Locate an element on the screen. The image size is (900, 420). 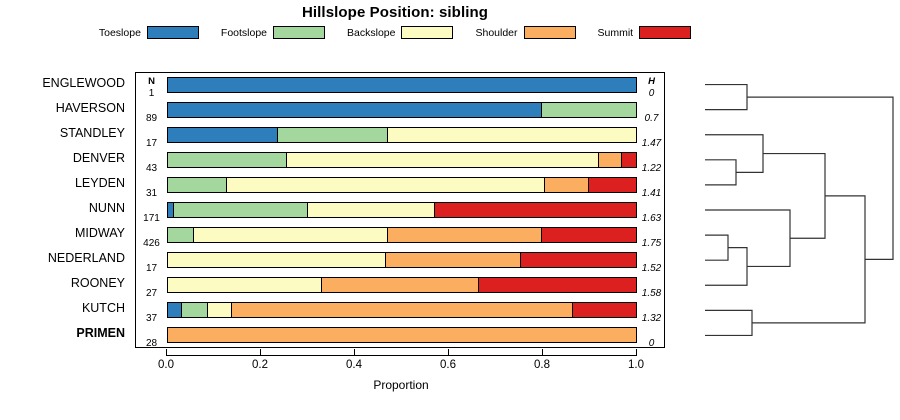
y-axis-label-leyden: LEYDEN is located at coordinates (99, 182).